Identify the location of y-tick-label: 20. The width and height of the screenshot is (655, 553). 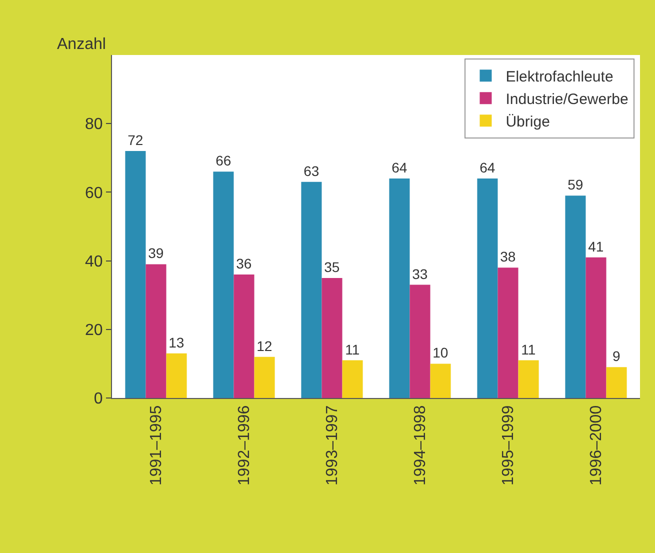
(94, 330).